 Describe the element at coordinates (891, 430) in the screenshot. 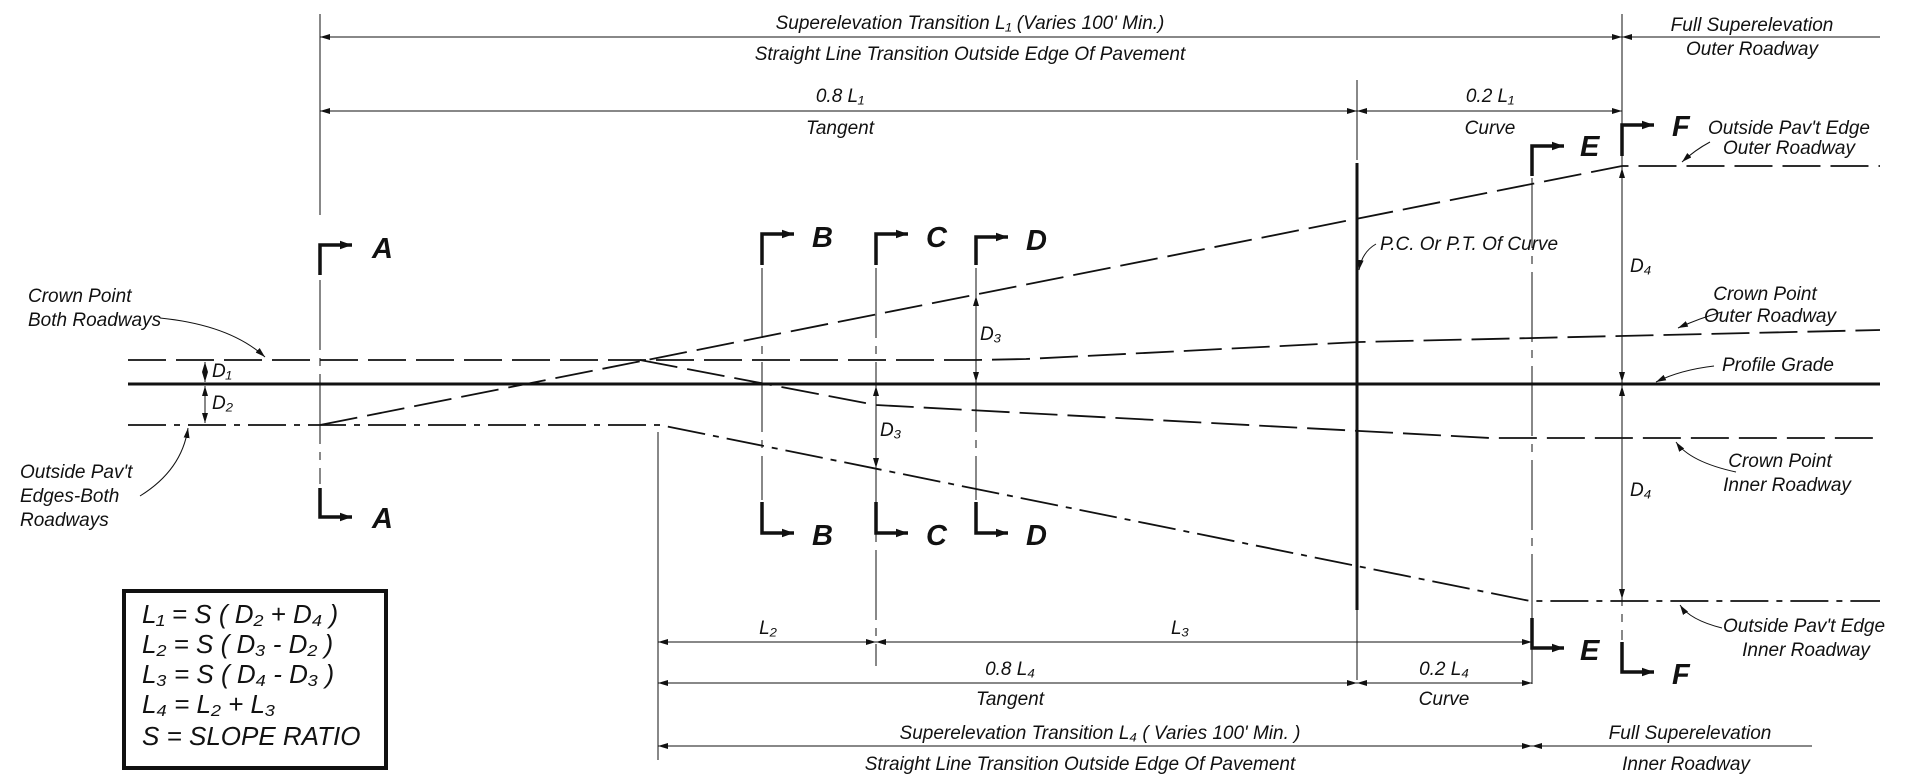

I see `d3-inner-label: D₃` at that location.